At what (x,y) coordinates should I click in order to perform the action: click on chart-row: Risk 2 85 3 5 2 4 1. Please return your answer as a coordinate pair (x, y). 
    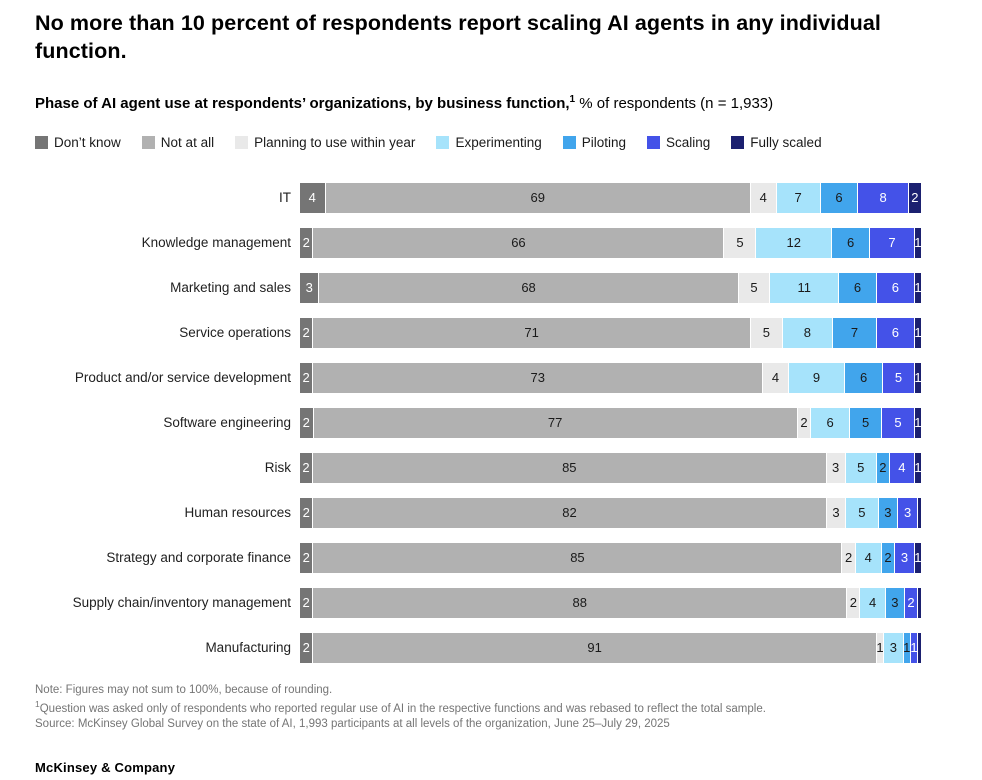
    Looking at the image, I should click on (478, 467).